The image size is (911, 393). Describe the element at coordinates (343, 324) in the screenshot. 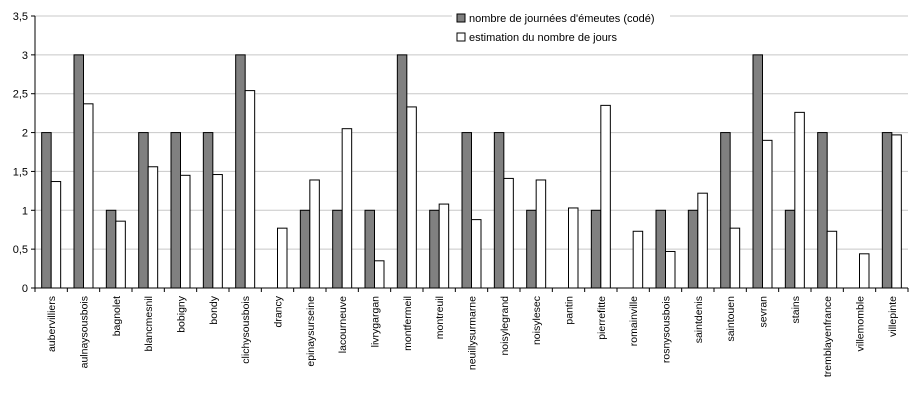

I see `x-category-label: lacourneuve` at that location.